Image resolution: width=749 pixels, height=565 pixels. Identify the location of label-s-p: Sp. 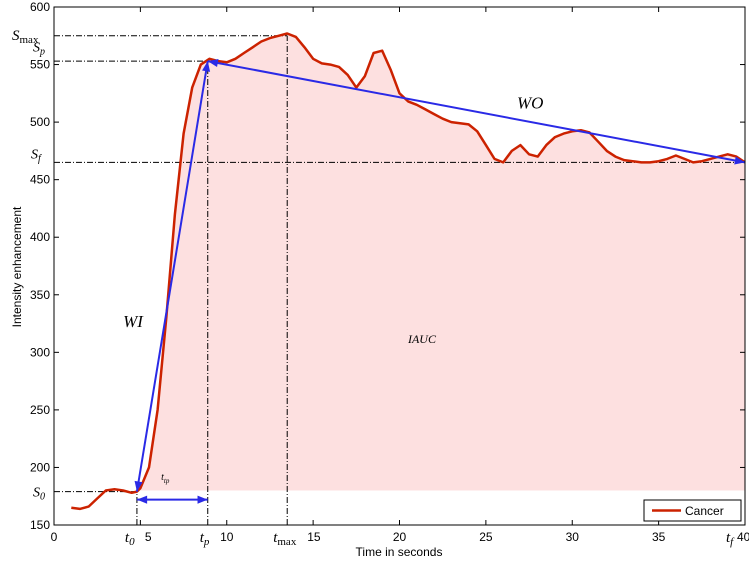
(39, 49).